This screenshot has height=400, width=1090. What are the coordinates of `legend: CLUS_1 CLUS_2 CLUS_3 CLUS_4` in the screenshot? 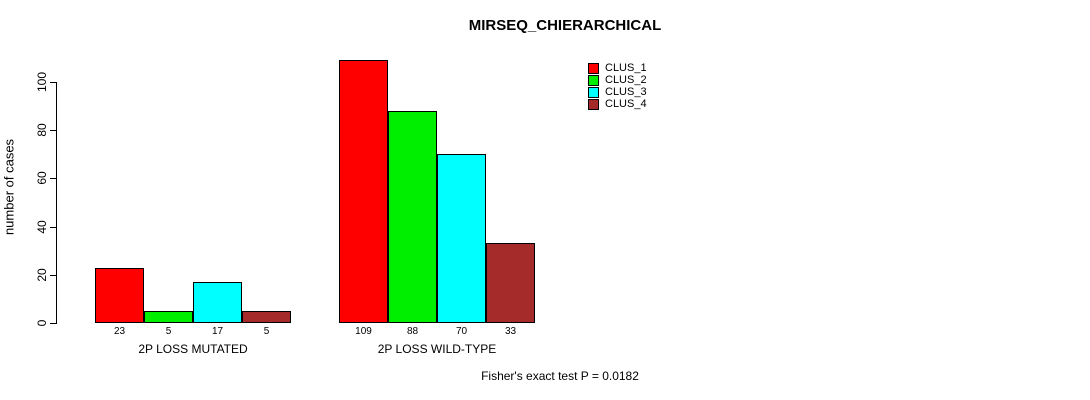 It's located at (617, 86).